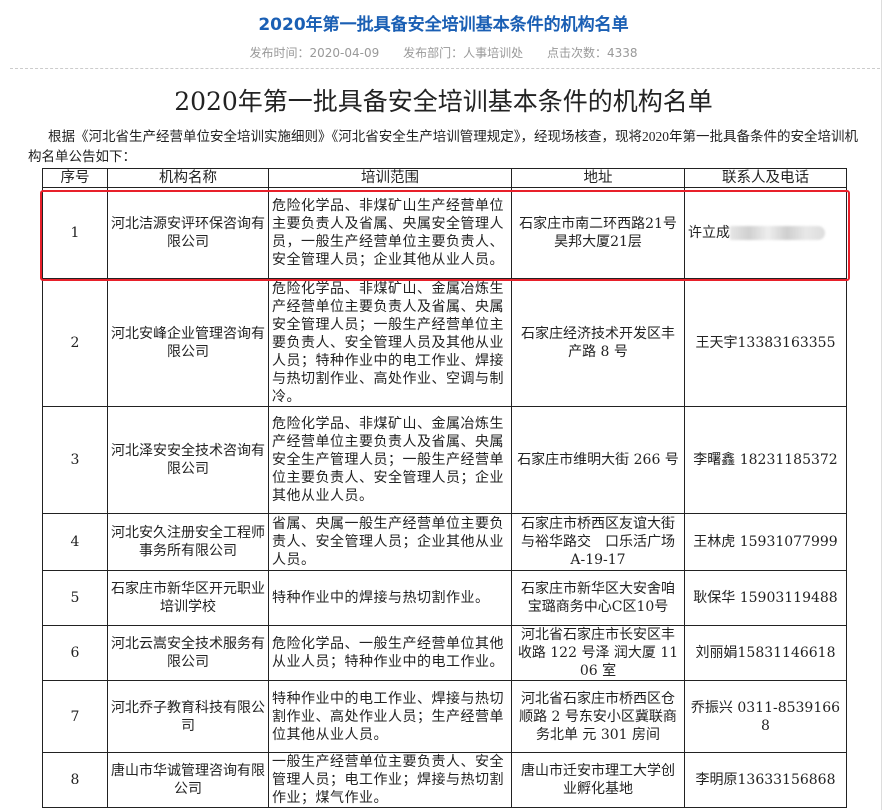 This screenshot has width=887, height=810. What do you see at coordinates (188, 716) in the screenshot?
I see `cell-name: 河北乔子教育科技有限公司` at bounding box center [188, 716].